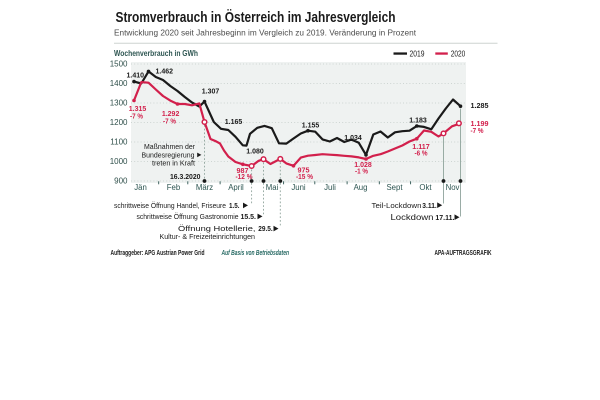  What do you see at coordinates (397, 205) in the screenshot?
I see `svg-text: Teil-Lockdown` at bounding box center [397, 205].